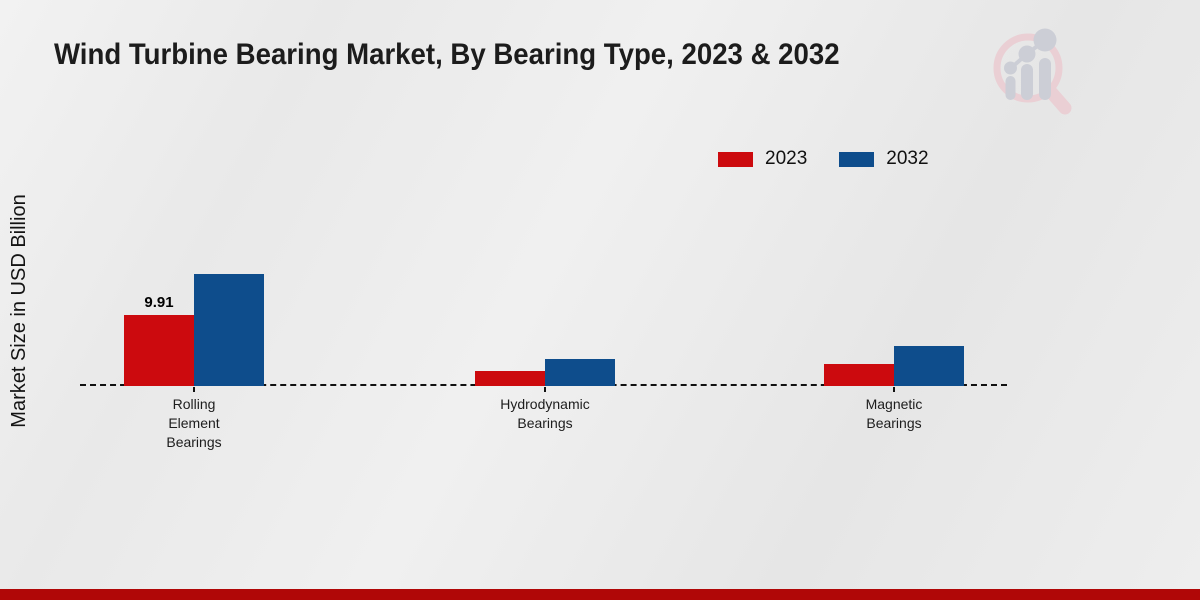  I want to click on footer-accent-bar, so click(600, 594).